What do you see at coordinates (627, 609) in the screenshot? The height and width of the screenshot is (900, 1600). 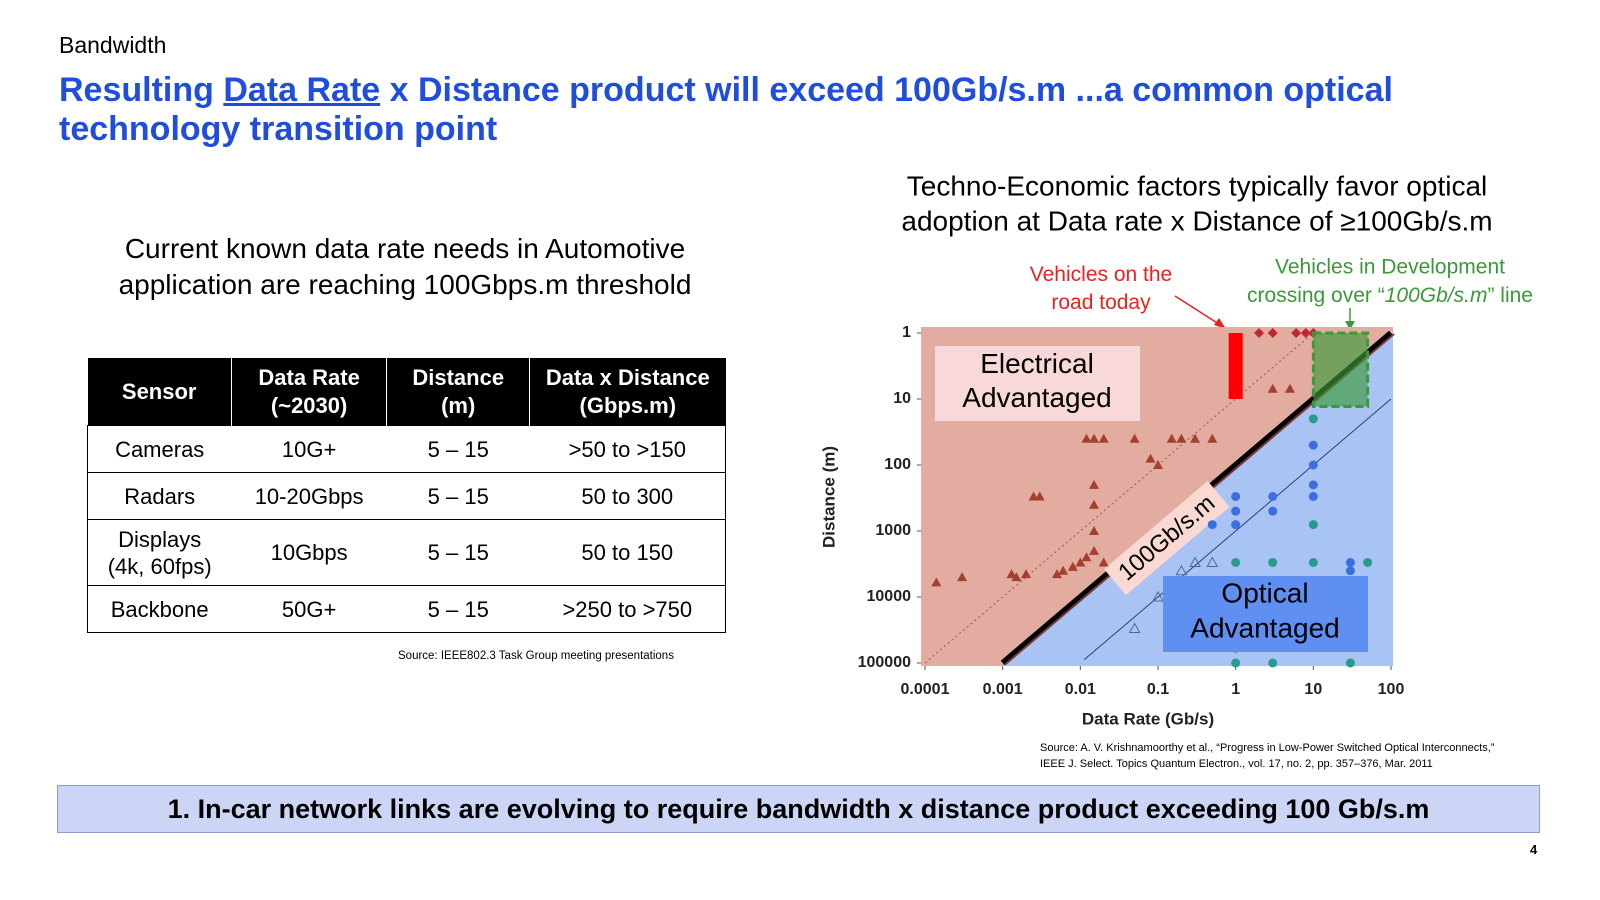 I see `table-cell: >250 to >750` at bounding box center [627, 609].